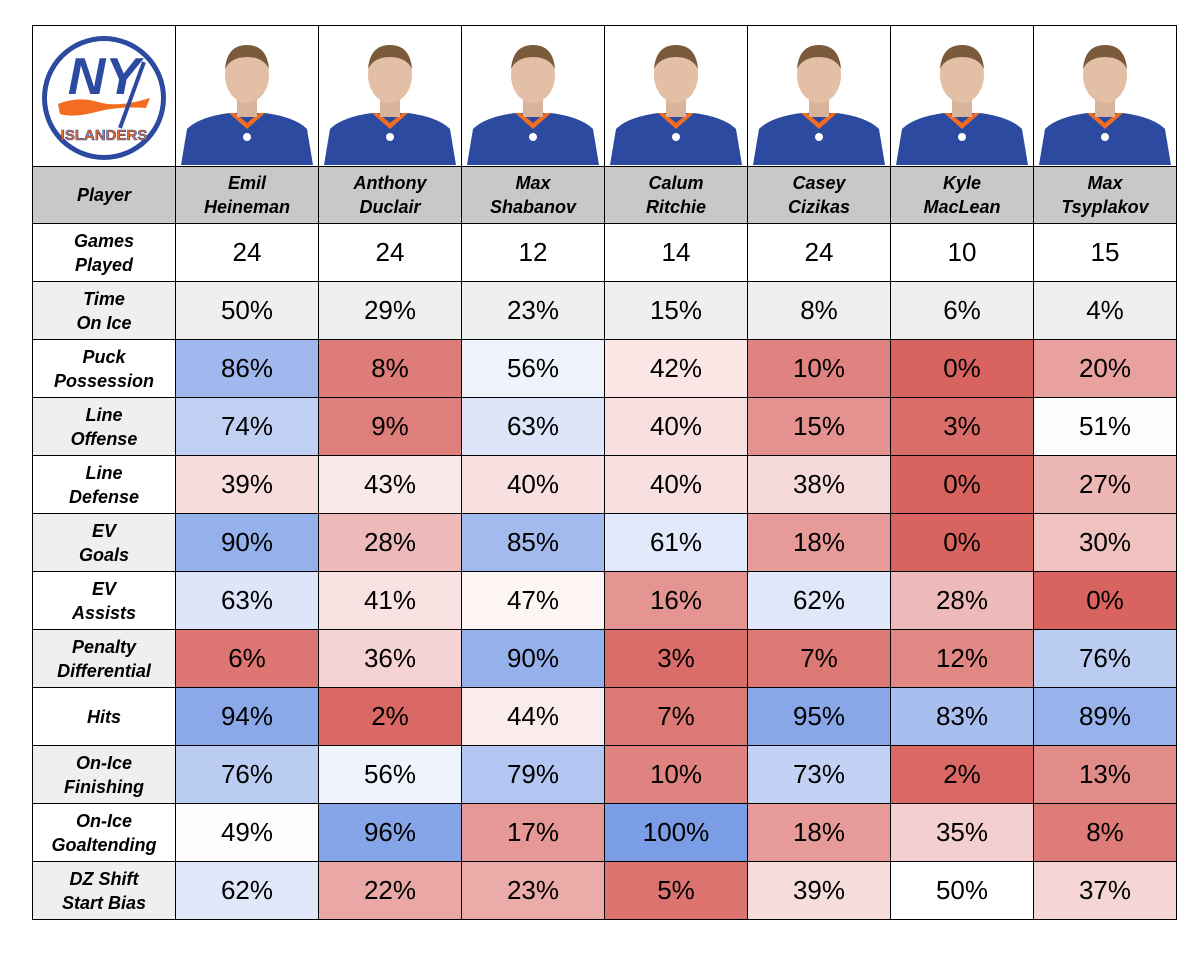 The height and width of the screenshot is (959, 1200). I want to click on metric-value-cell: 79%, so click(533, 774).